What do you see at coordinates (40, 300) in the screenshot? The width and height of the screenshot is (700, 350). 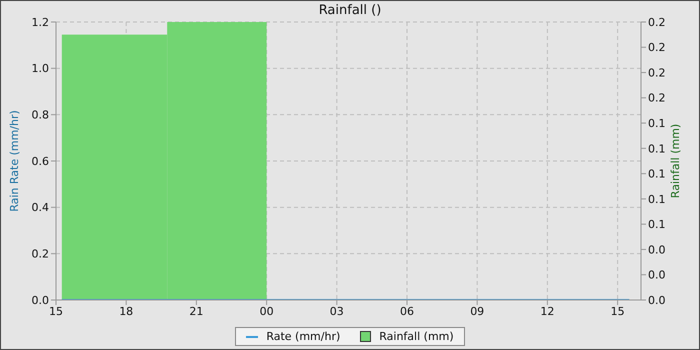 I see `y-tick-label: 0.0` at bounding box center [40, 300].